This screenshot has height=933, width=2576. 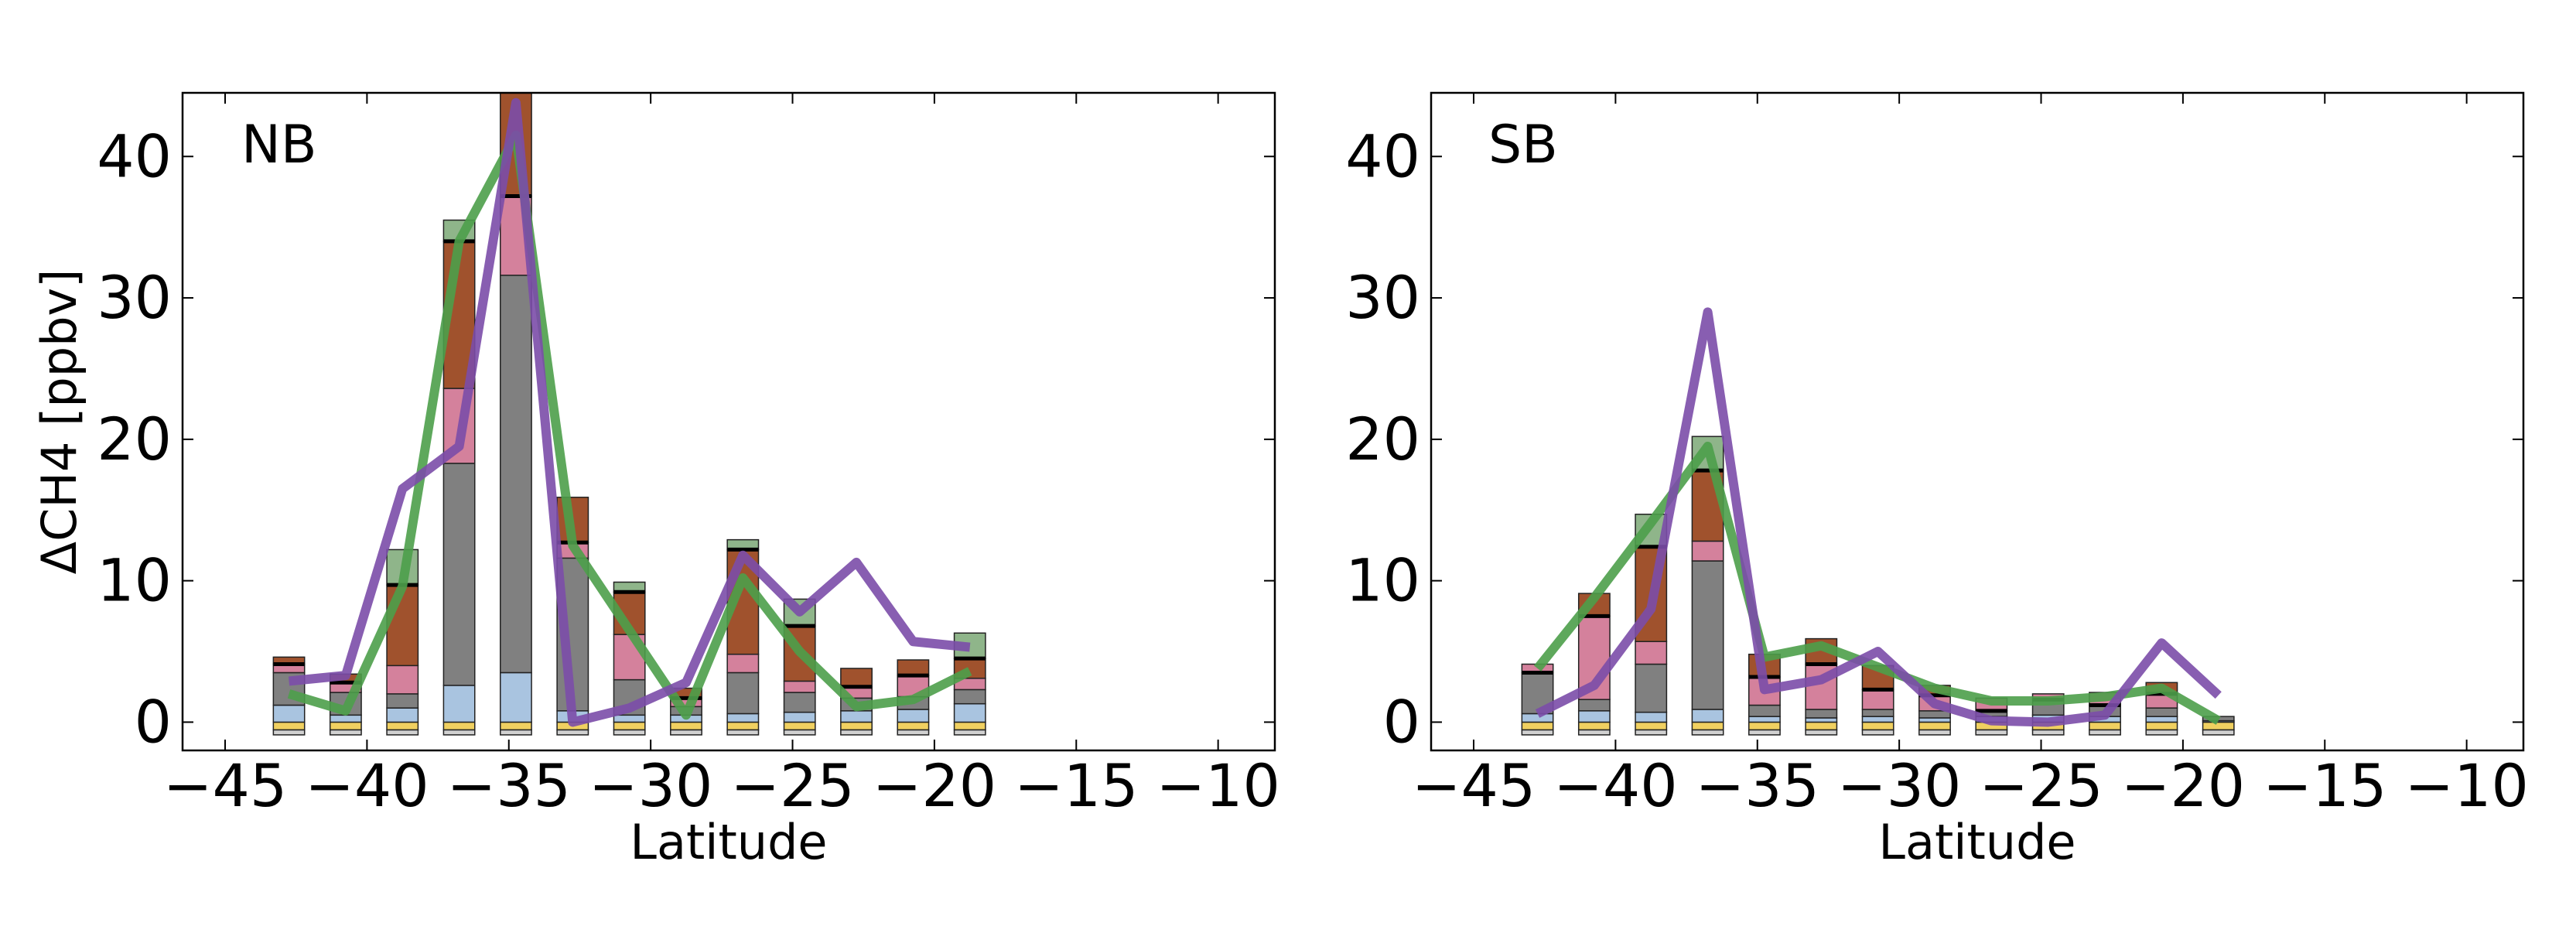 I want to click on y-tick-label: 20, so click(x=1382, y=439).